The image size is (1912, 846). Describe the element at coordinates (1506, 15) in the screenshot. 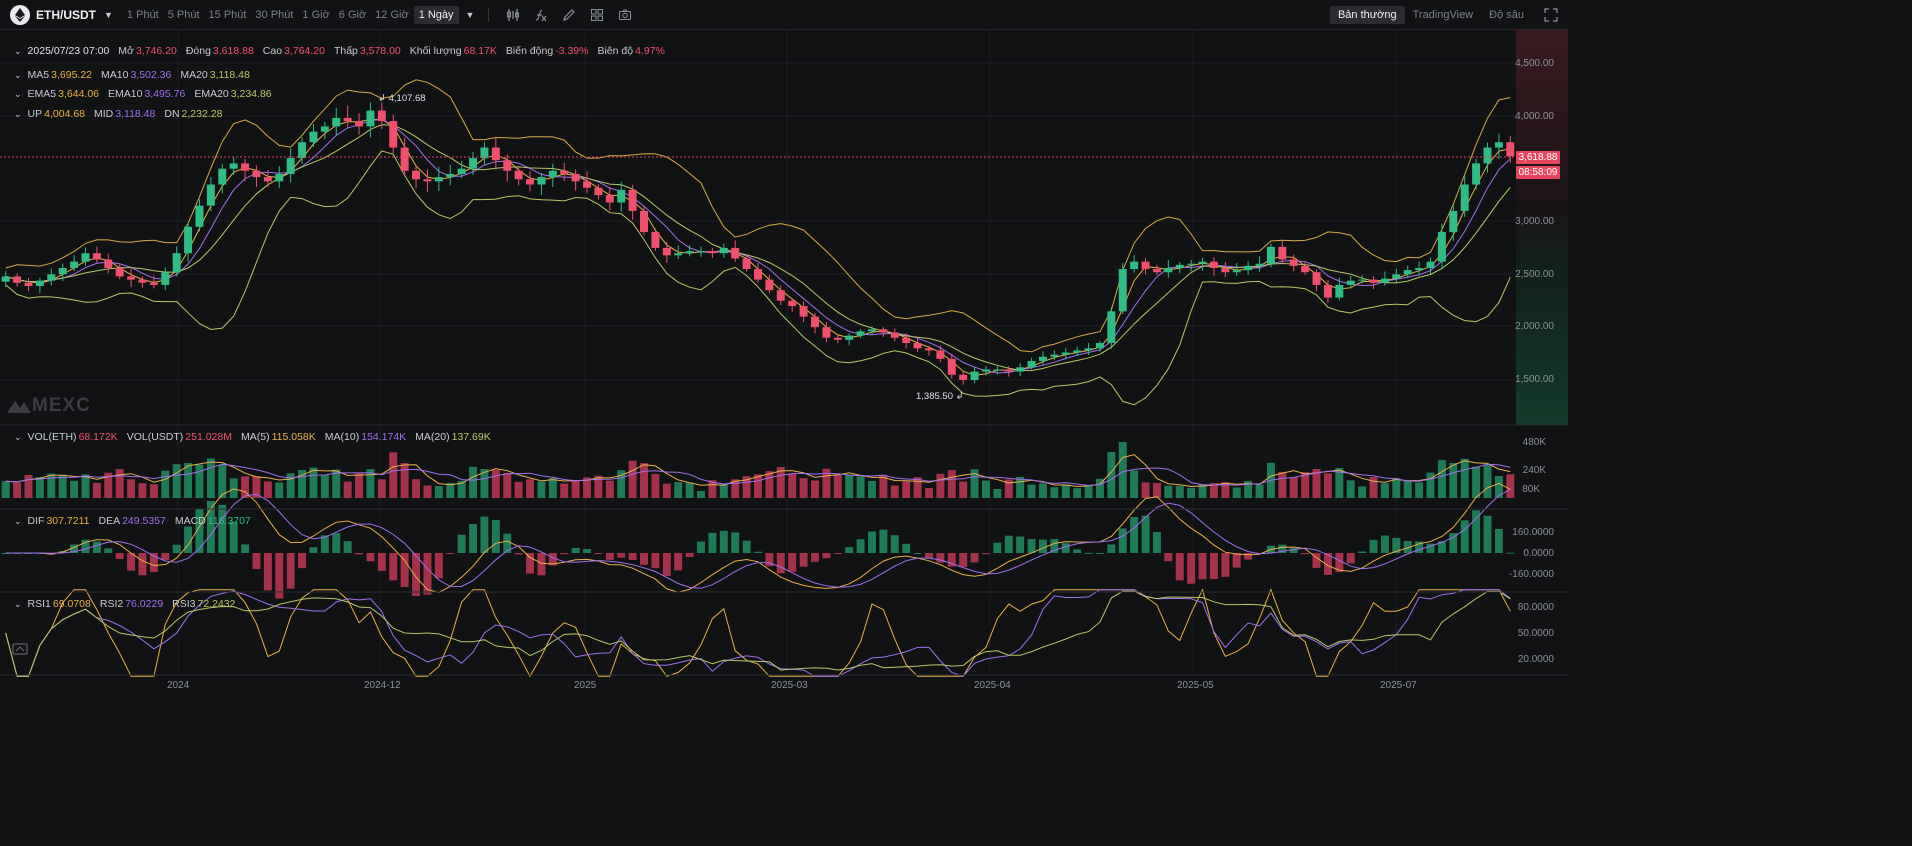

I see `view-depth-button: Độ sâu` at that location.